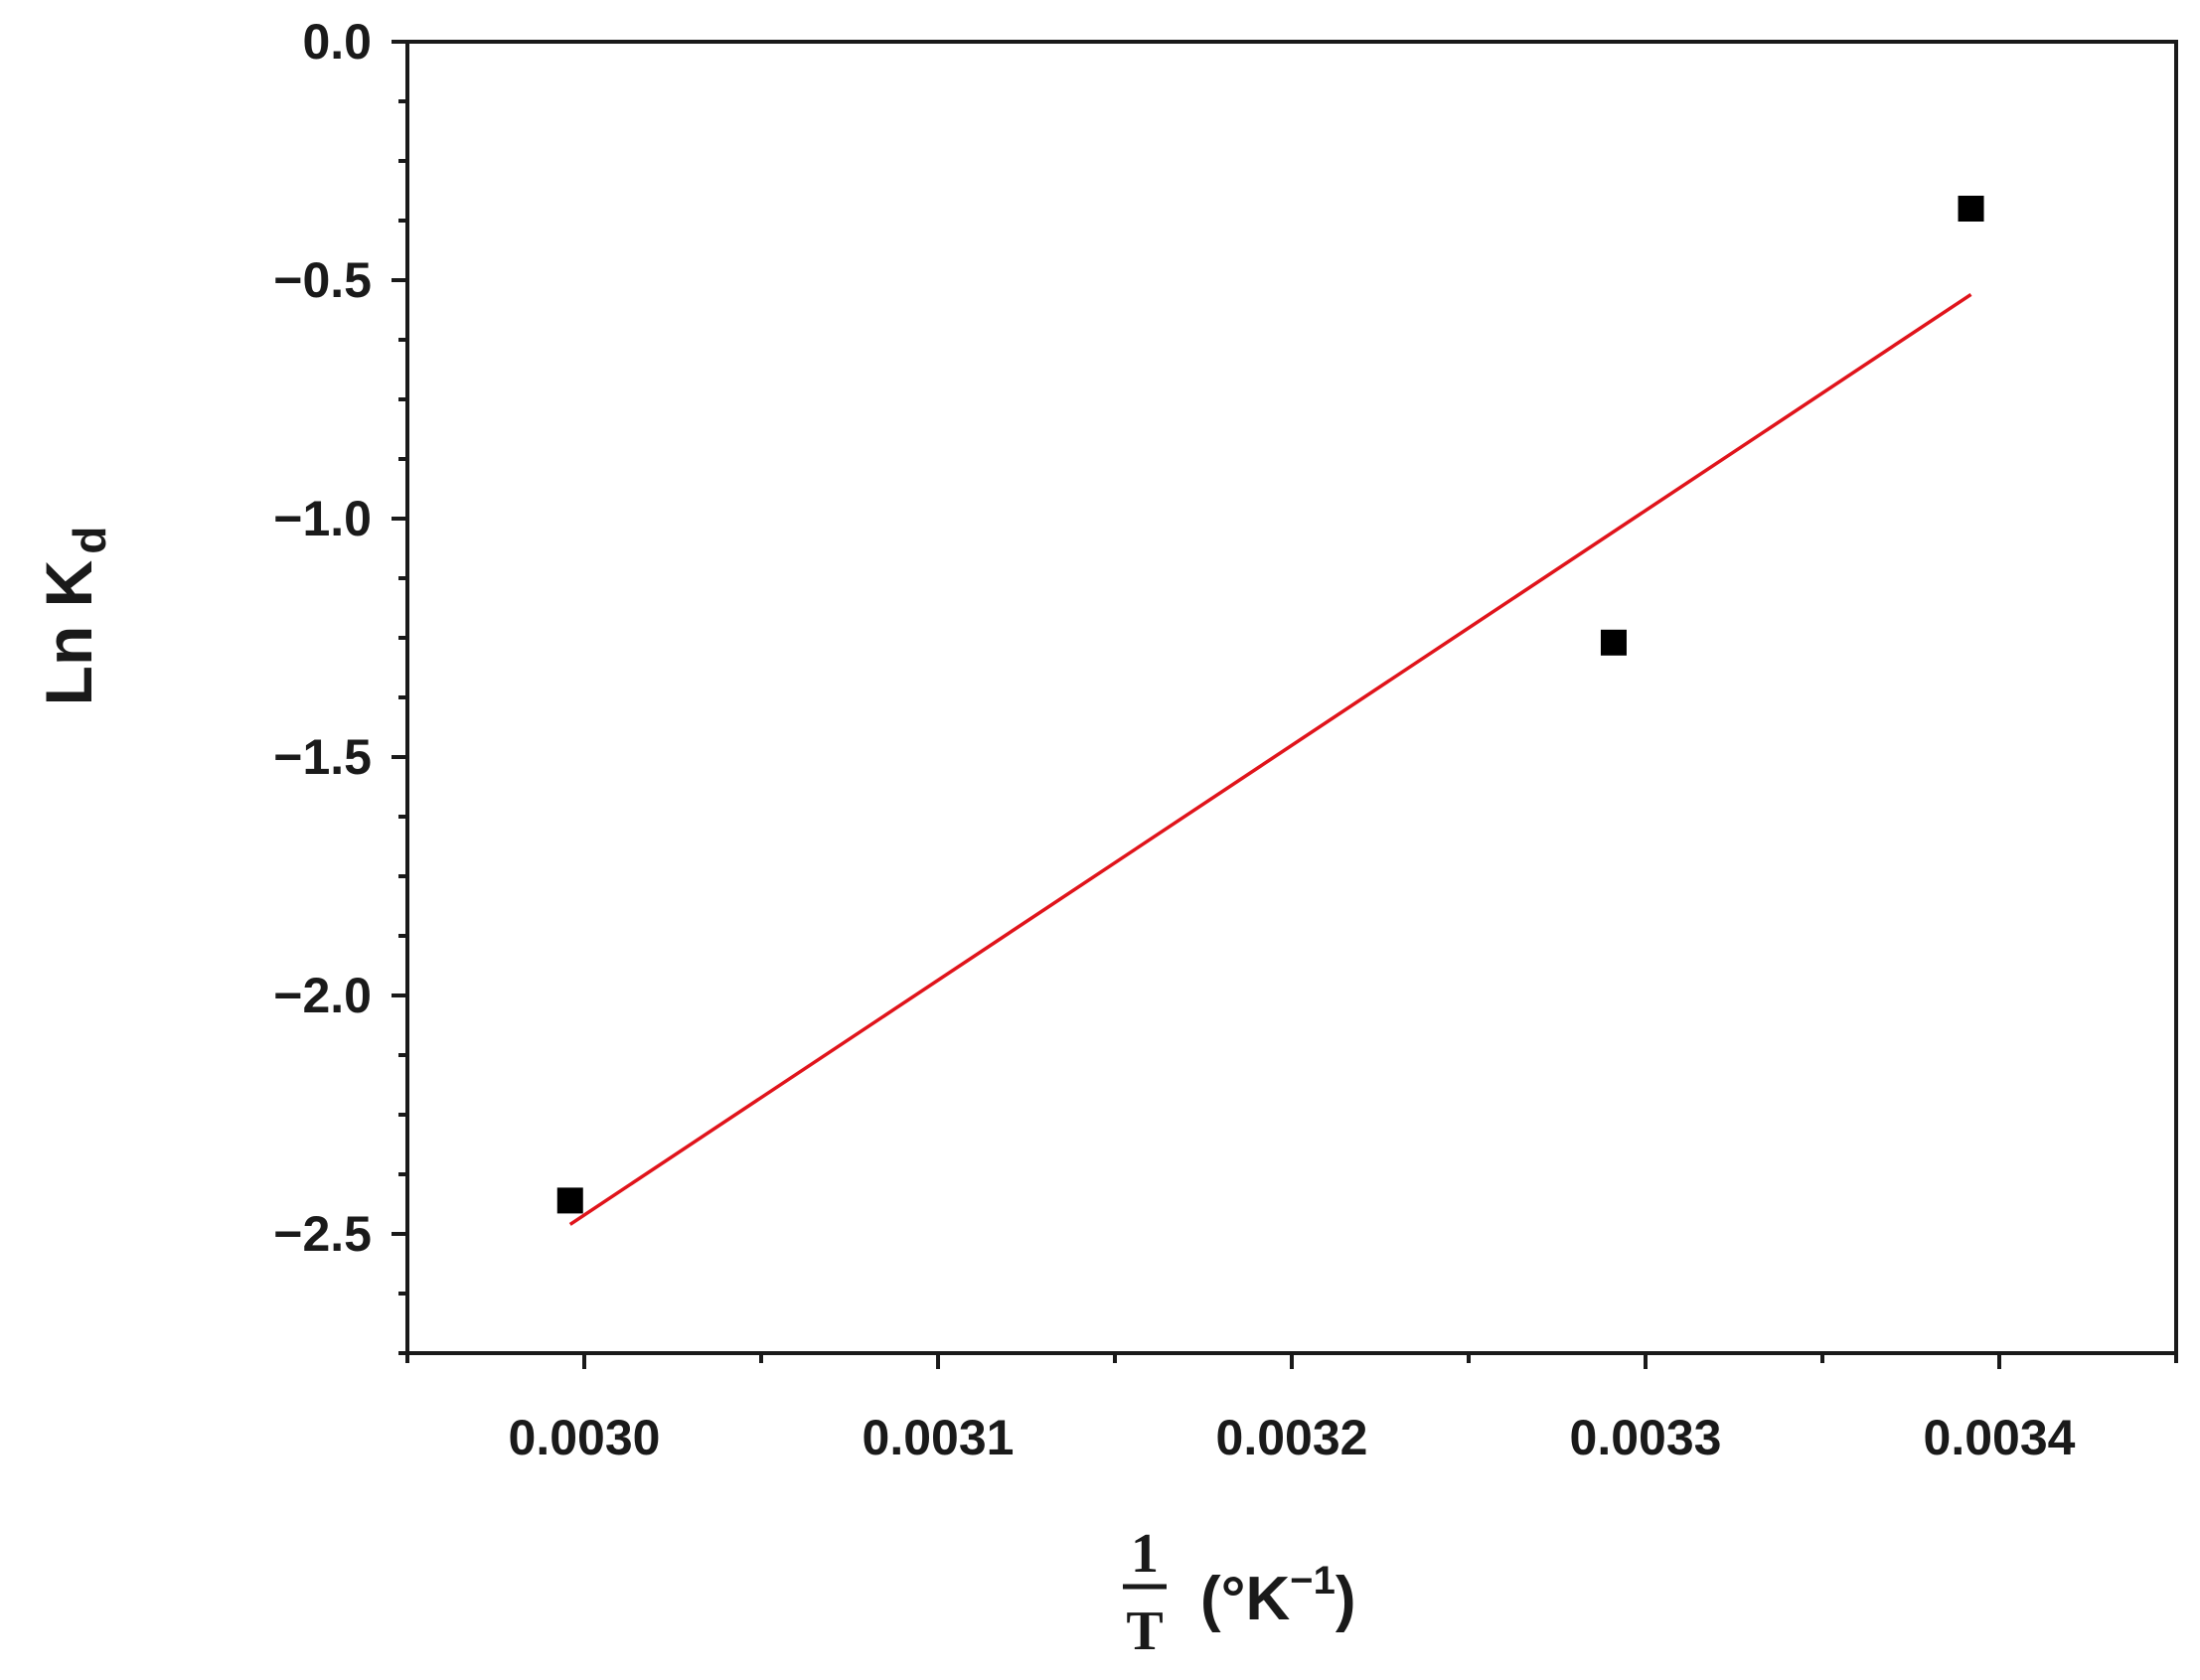  I want to click on x-axis: 0.0030 0.0031 0.0032 0.0033 0.0034, so click(1291, 1409).